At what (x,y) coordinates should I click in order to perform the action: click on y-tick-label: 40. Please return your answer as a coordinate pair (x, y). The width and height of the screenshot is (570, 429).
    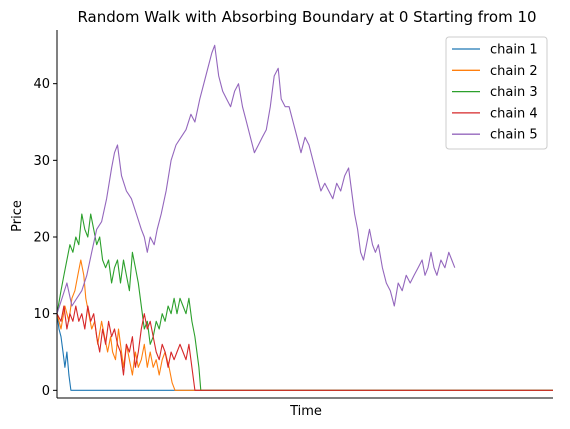
    Looking at the image, I should click on (41, 84).